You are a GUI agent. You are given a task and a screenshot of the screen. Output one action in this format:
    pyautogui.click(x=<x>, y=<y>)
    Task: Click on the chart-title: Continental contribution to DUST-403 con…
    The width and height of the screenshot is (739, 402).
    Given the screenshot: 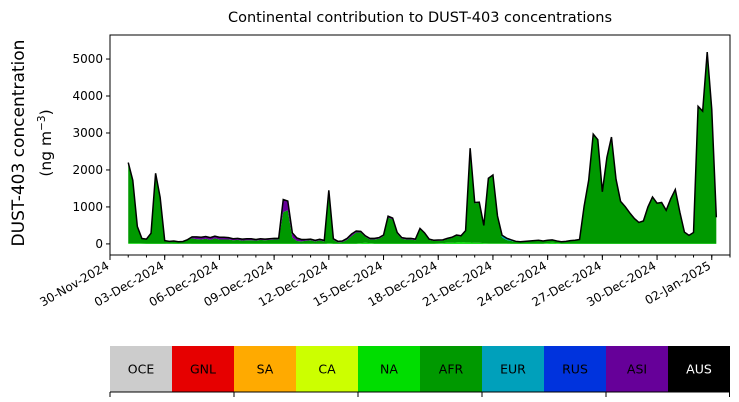 What is the action you would take?
    pyautogui.click(x=420, y=18)
    